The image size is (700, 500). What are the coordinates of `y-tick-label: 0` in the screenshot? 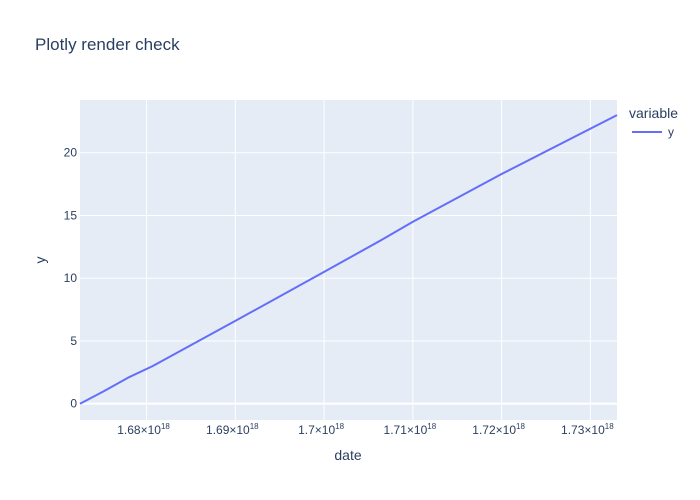 It's located at (73, 404).